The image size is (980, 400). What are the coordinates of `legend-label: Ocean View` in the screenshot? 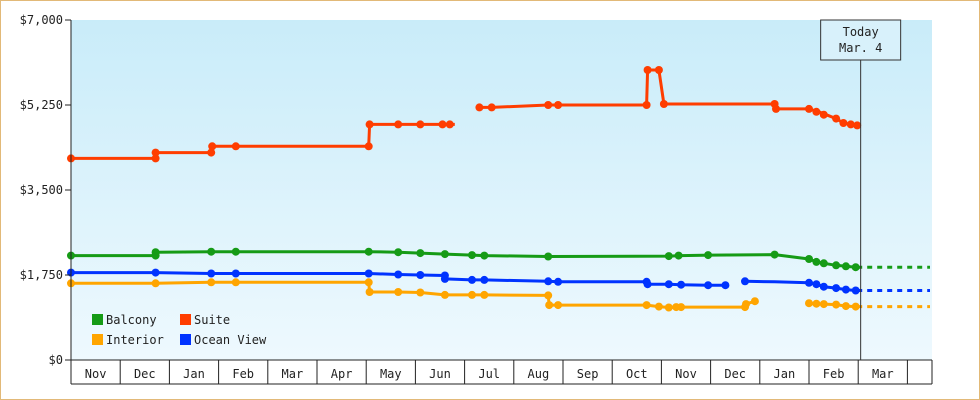 It's located at (230, 340).